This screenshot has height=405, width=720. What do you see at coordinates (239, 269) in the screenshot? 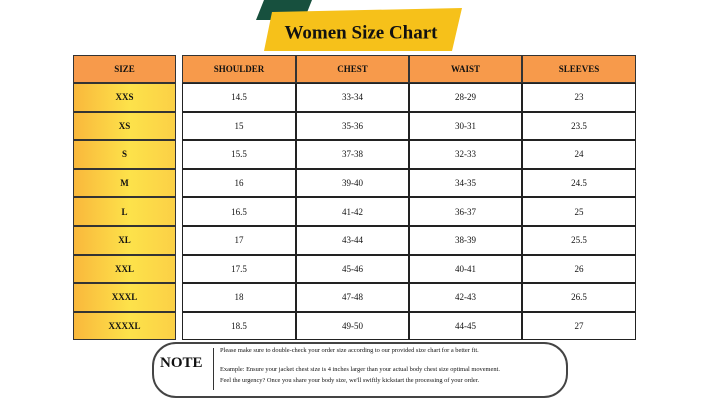
I see `table-cell: 17.5` at bounding box center [239, 269].